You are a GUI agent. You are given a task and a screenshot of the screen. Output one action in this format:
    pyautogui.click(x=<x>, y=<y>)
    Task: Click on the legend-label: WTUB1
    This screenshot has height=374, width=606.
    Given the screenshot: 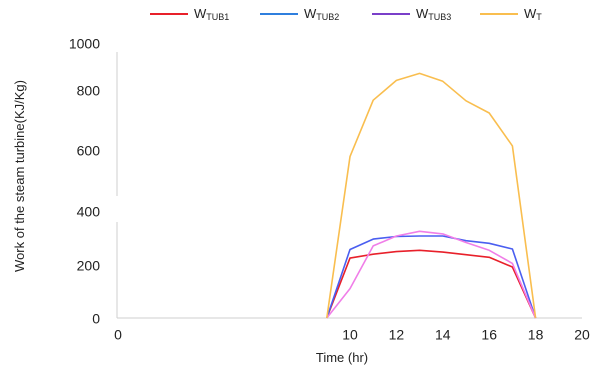 What is the action you would take?
    pyautogui.click(x=211, y=14)
    